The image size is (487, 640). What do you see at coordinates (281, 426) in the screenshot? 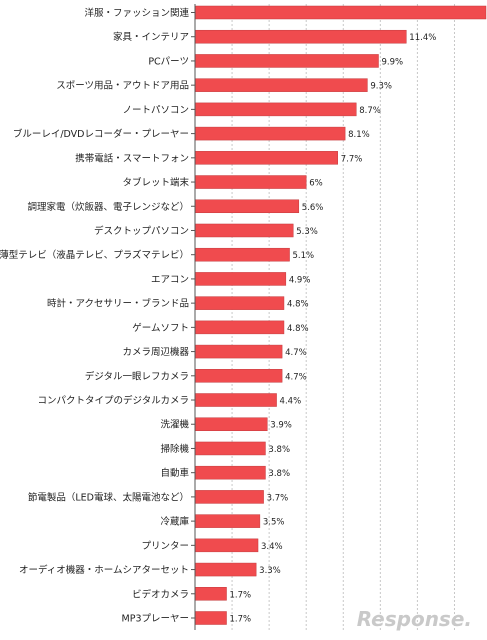
I see `value-label: 3.9%` at bounding box center [281, 426].